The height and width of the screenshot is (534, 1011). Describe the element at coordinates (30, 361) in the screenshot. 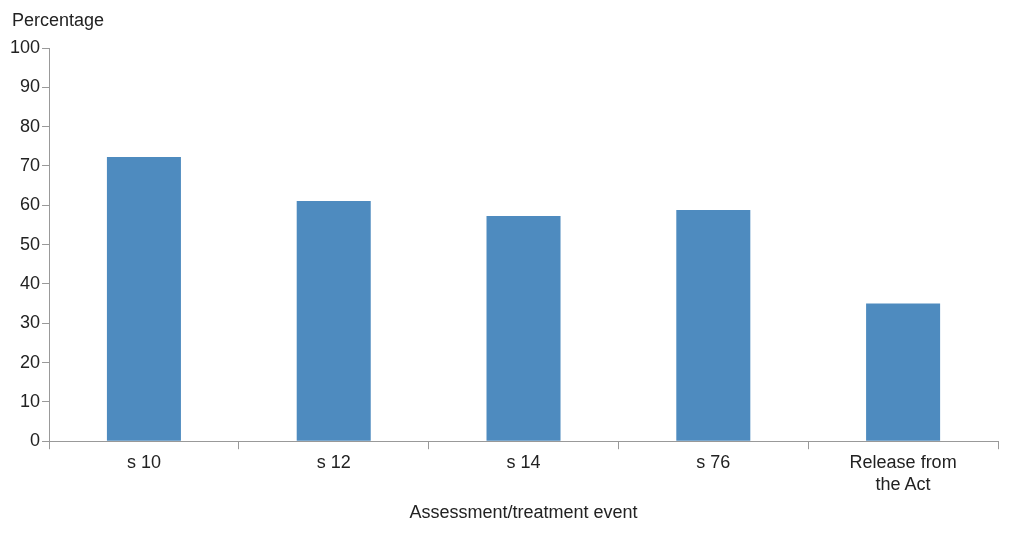

I see `y-tick-label: 20` at that location.